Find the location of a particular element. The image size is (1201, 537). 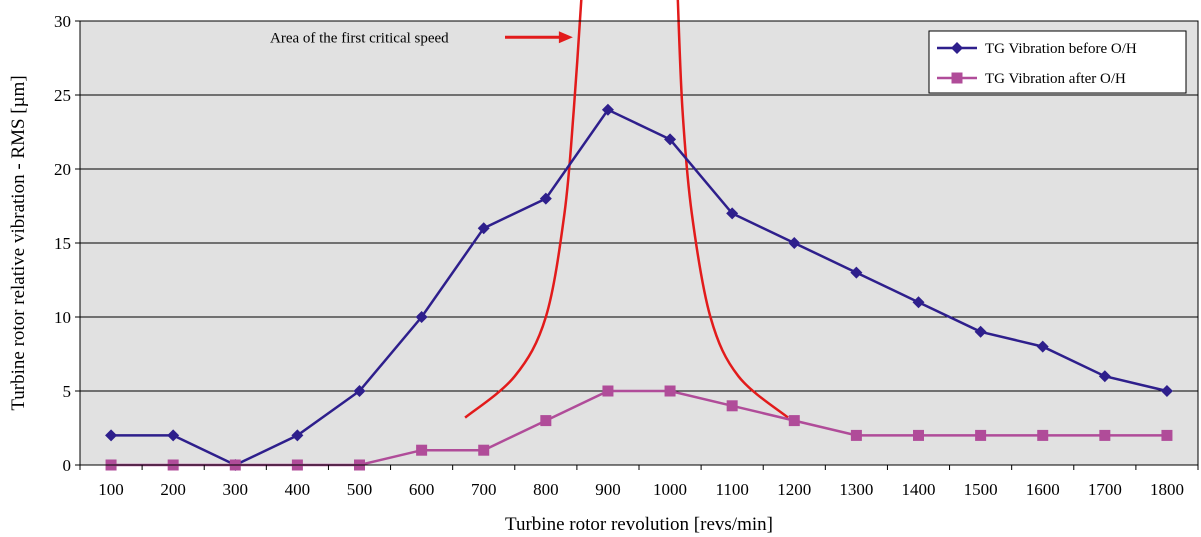

legend-entry: TG Vibration before O/H is located at coordinates (1037, 49).